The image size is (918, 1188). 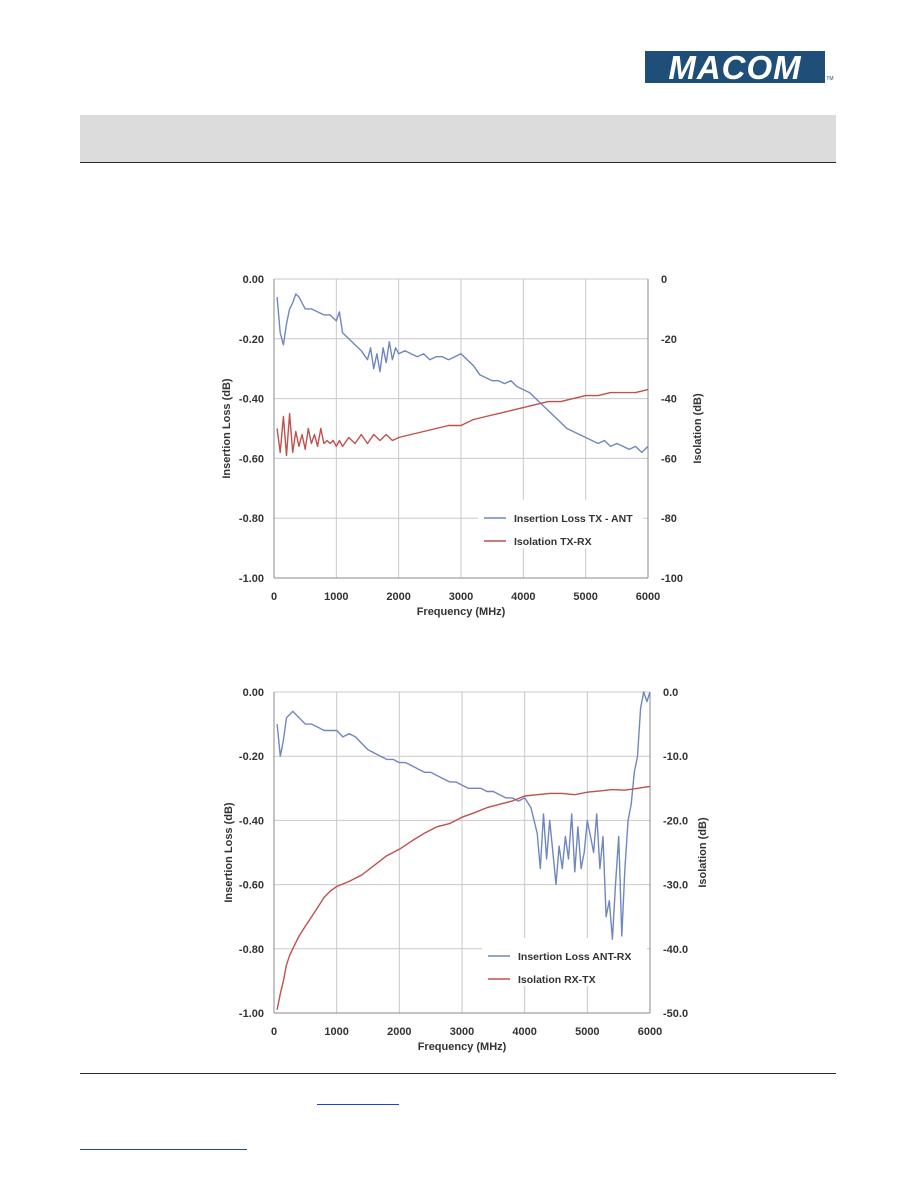 What do you see at coordinates (675, 1014) in the screenshot?
I see `y-tick-label-right: -50.0` at bounding box center [675, 1014].